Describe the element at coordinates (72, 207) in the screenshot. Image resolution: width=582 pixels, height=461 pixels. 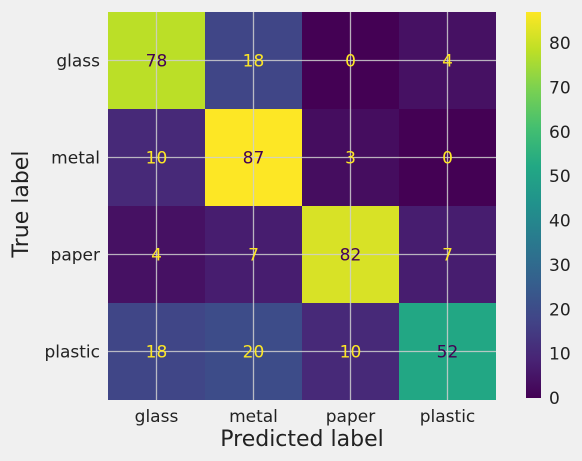
I see `y-tick-labels: glass metal paper plastic` at that location.